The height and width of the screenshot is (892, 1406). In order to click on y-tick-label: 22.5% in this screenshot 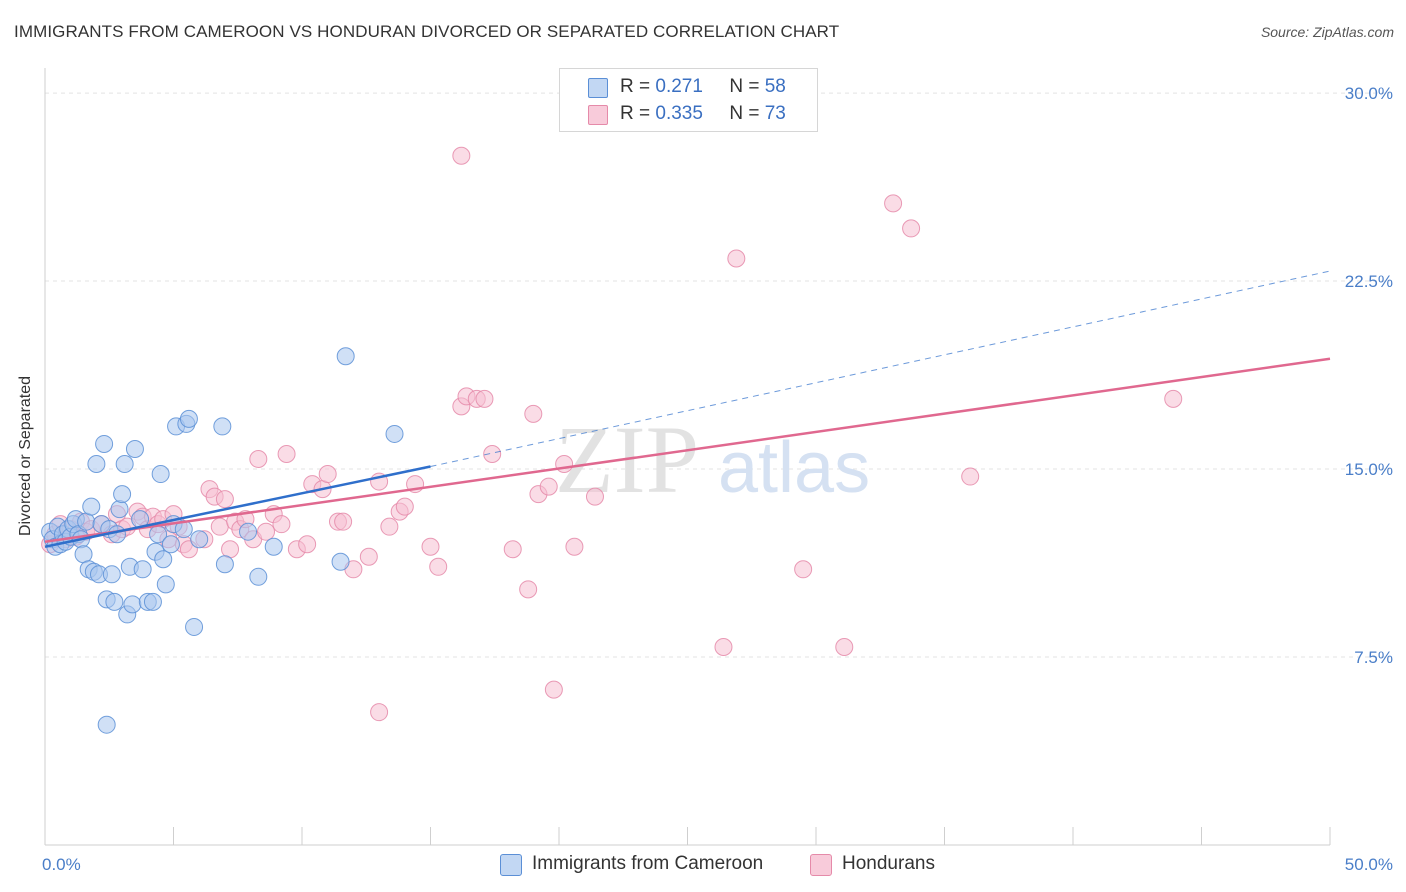, I will do `click(1369, 281)`.